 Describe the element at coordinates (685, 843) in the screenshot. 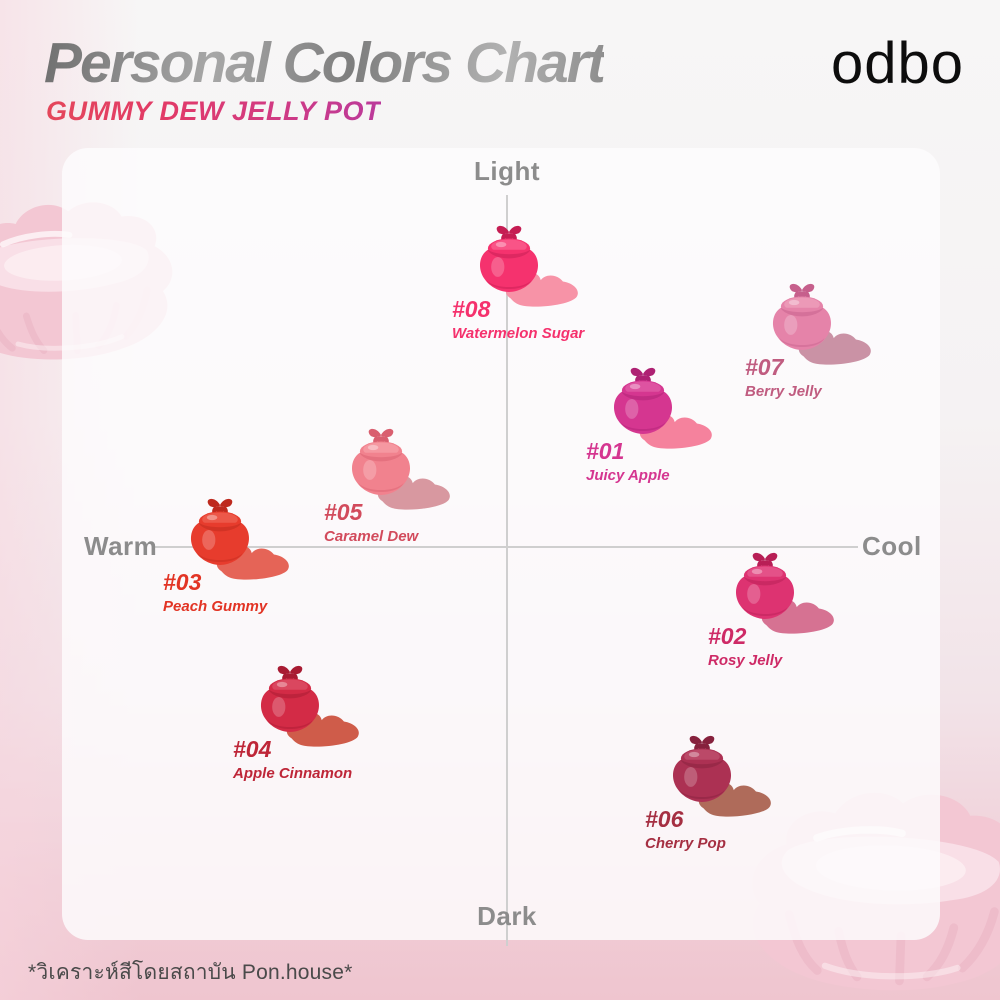

I see `product-name: Cherry Pop` at that location.